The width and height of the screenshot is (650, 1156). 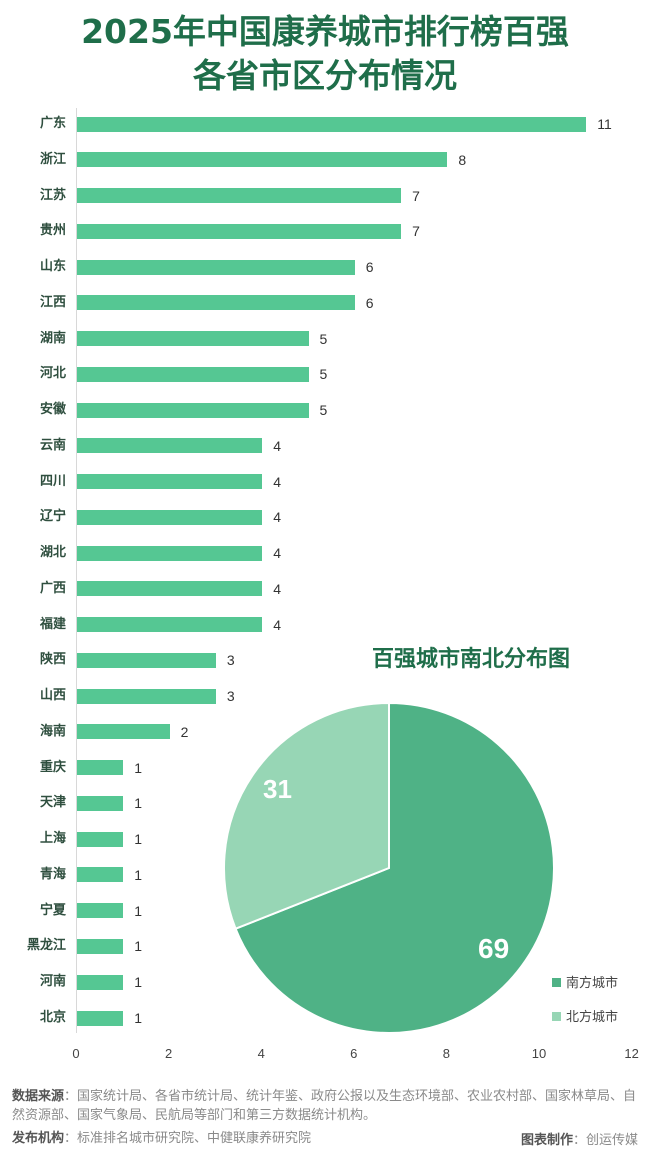 I want to click on category-label: 湖南, so click(x=52, y=338).